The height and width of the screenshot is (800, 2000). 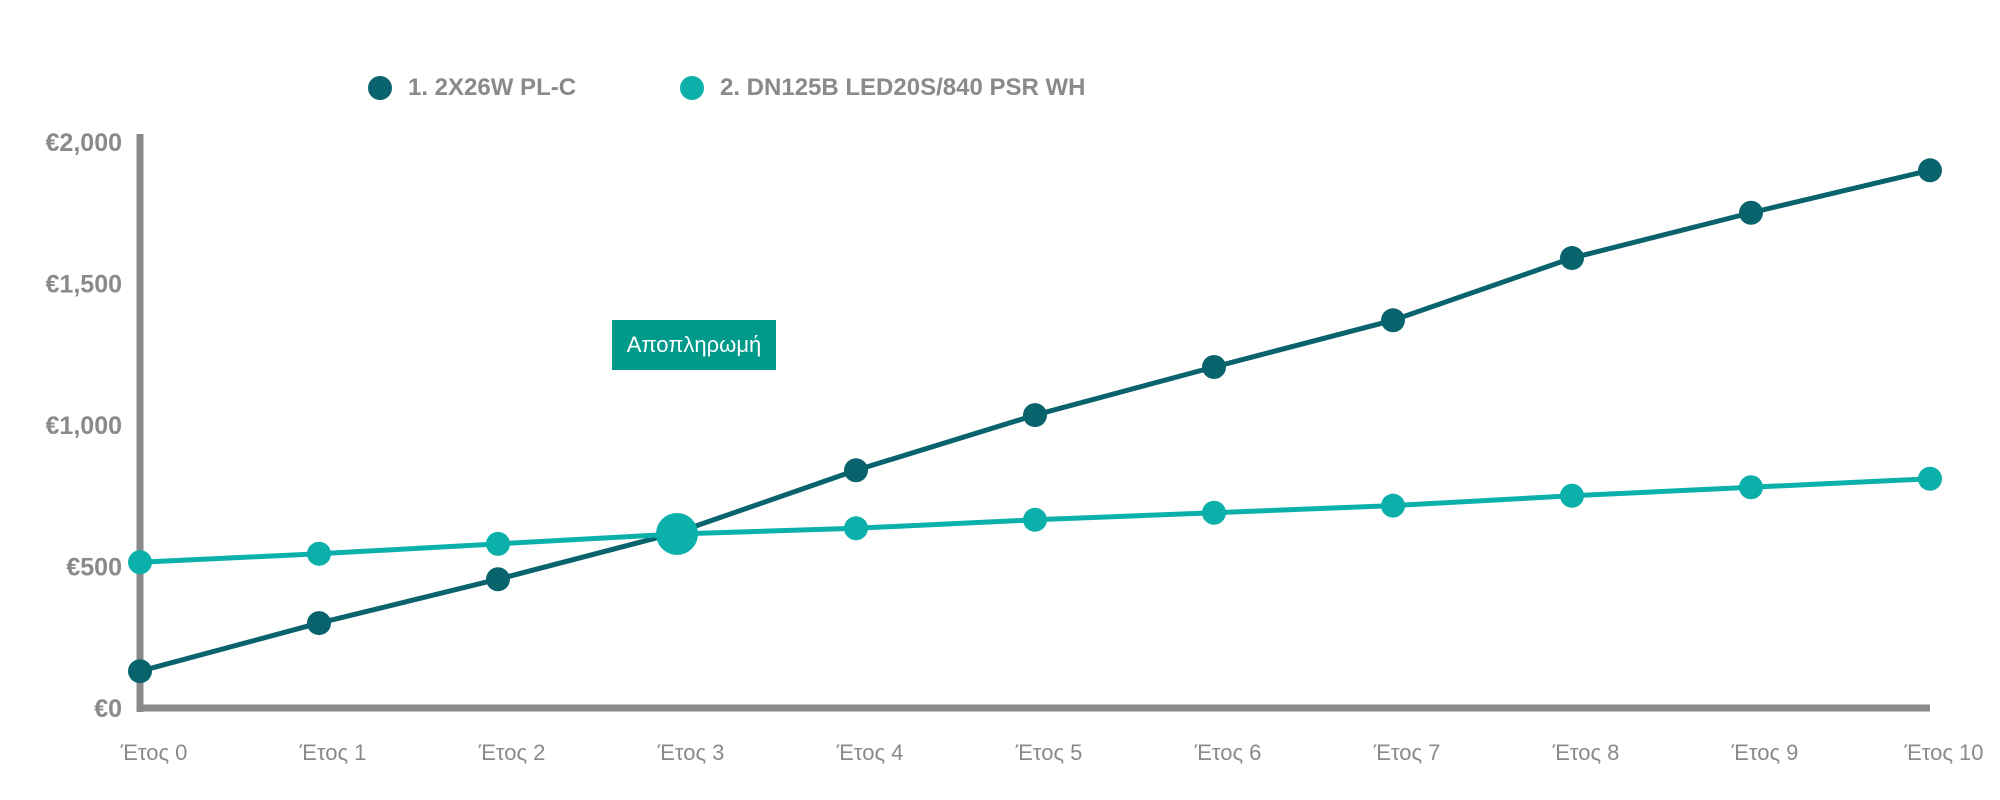 I want to click on x-tick-label: Έτος 9, so click(x=1765, y=752).